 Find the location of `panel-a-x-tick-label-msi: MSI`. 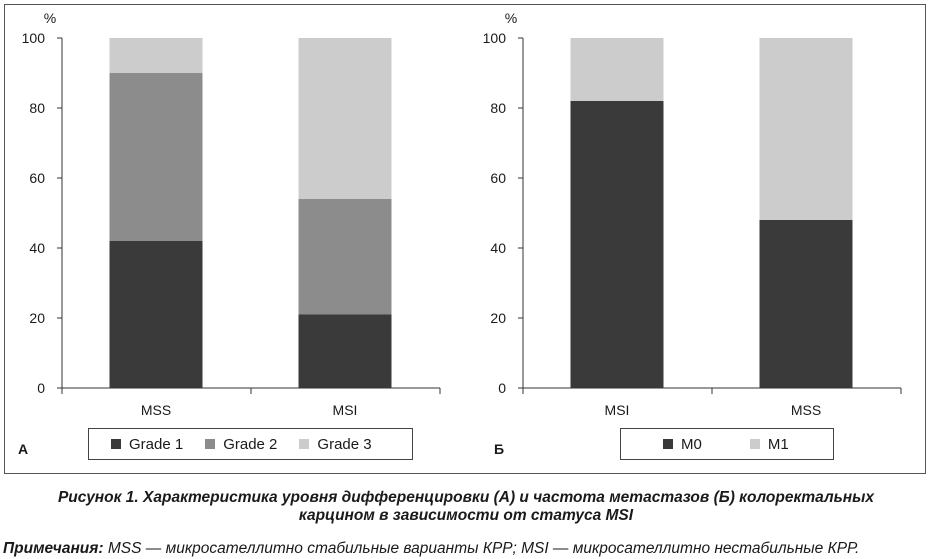

panel-a-x-tick-label-msi: MSI is located at coordinates (345, 410).